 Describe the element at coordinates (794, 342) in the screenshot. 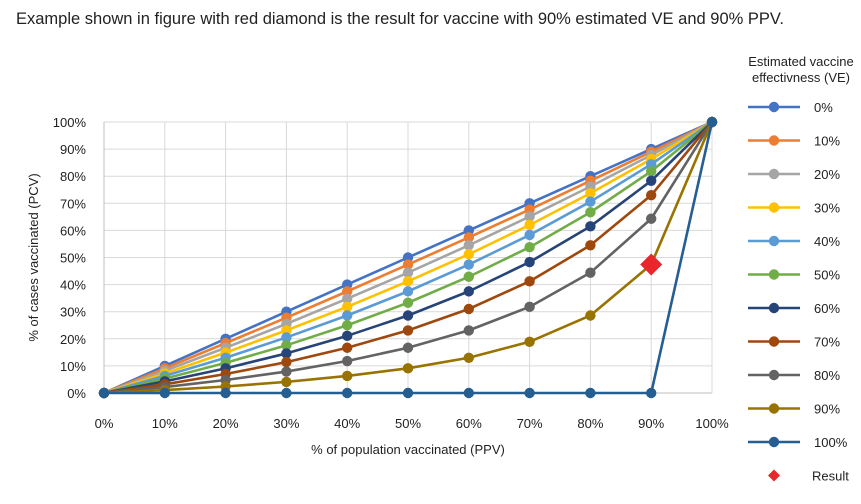

I see `legend-item-70-pct: 70%` at that location.